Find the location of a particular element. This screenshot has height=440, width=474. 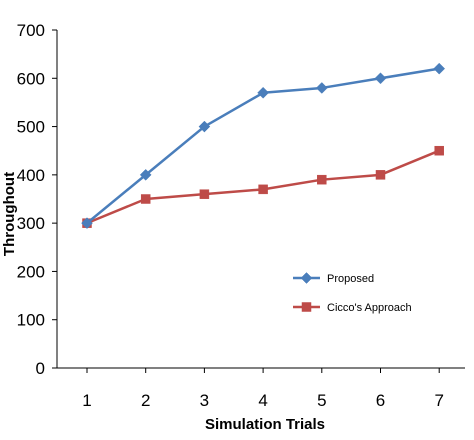

legend-item: Cicco's Approach is located at coordinates (352, 308).